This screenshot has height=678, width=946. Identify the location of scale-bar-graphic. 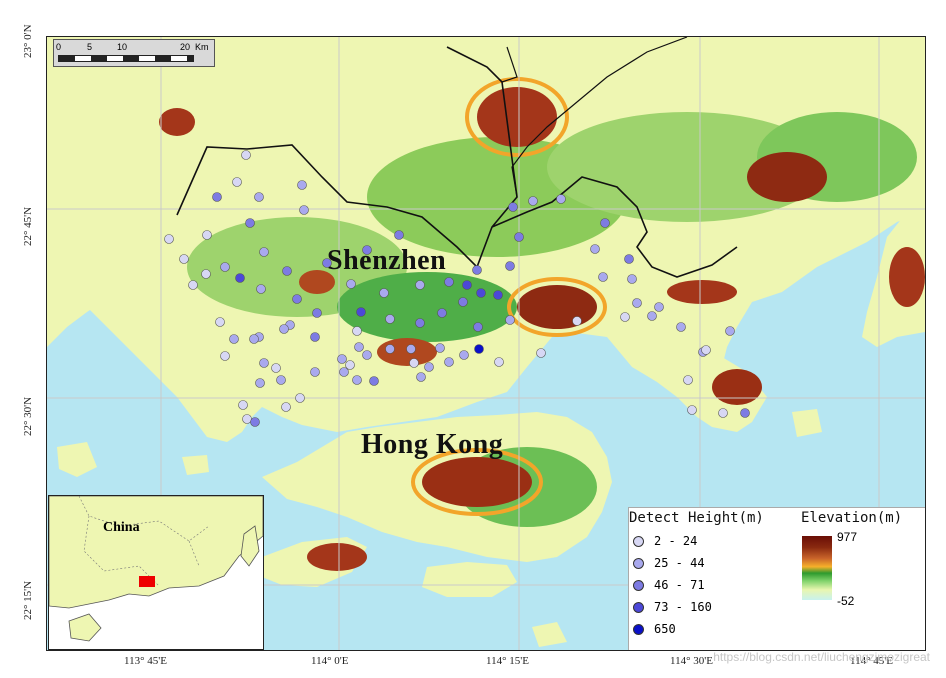
(126, 58).